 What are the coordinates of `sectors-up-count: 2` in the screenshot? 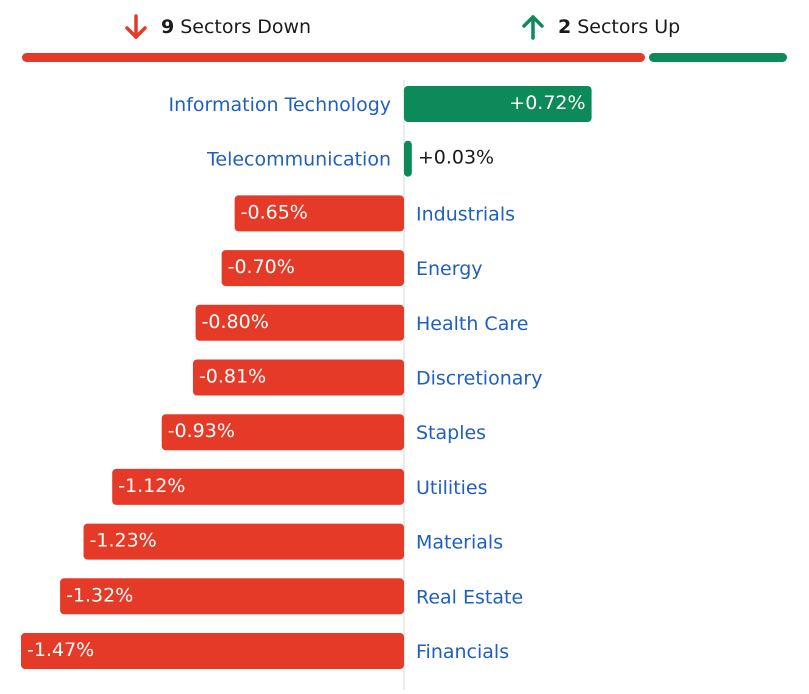 It's located at (565, 27).